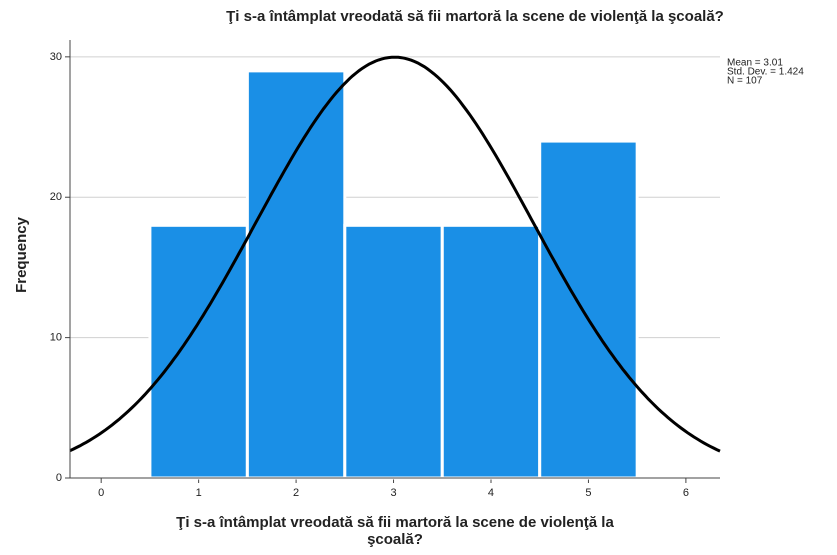  What do you see at coordinates (745, 81) in the screenshot?
I see `stat-n: N = 107` at bounding box center [745, 81].